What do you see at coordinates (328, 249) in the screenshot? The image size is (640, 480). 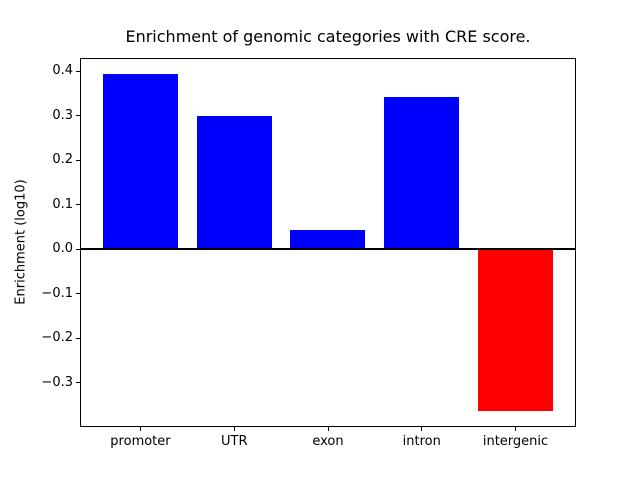 I see `zero-line` at bounding box center [328, 249].